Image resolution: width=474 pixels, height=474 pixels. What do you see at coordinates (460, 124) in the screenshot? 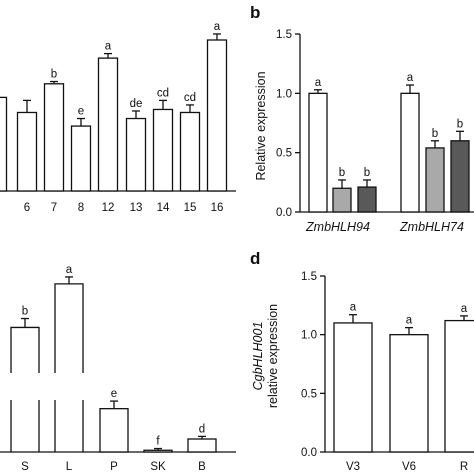
I see `panel-b-ZmbHLH74-s3-significance-label: b` at bounding box center [460, 124].